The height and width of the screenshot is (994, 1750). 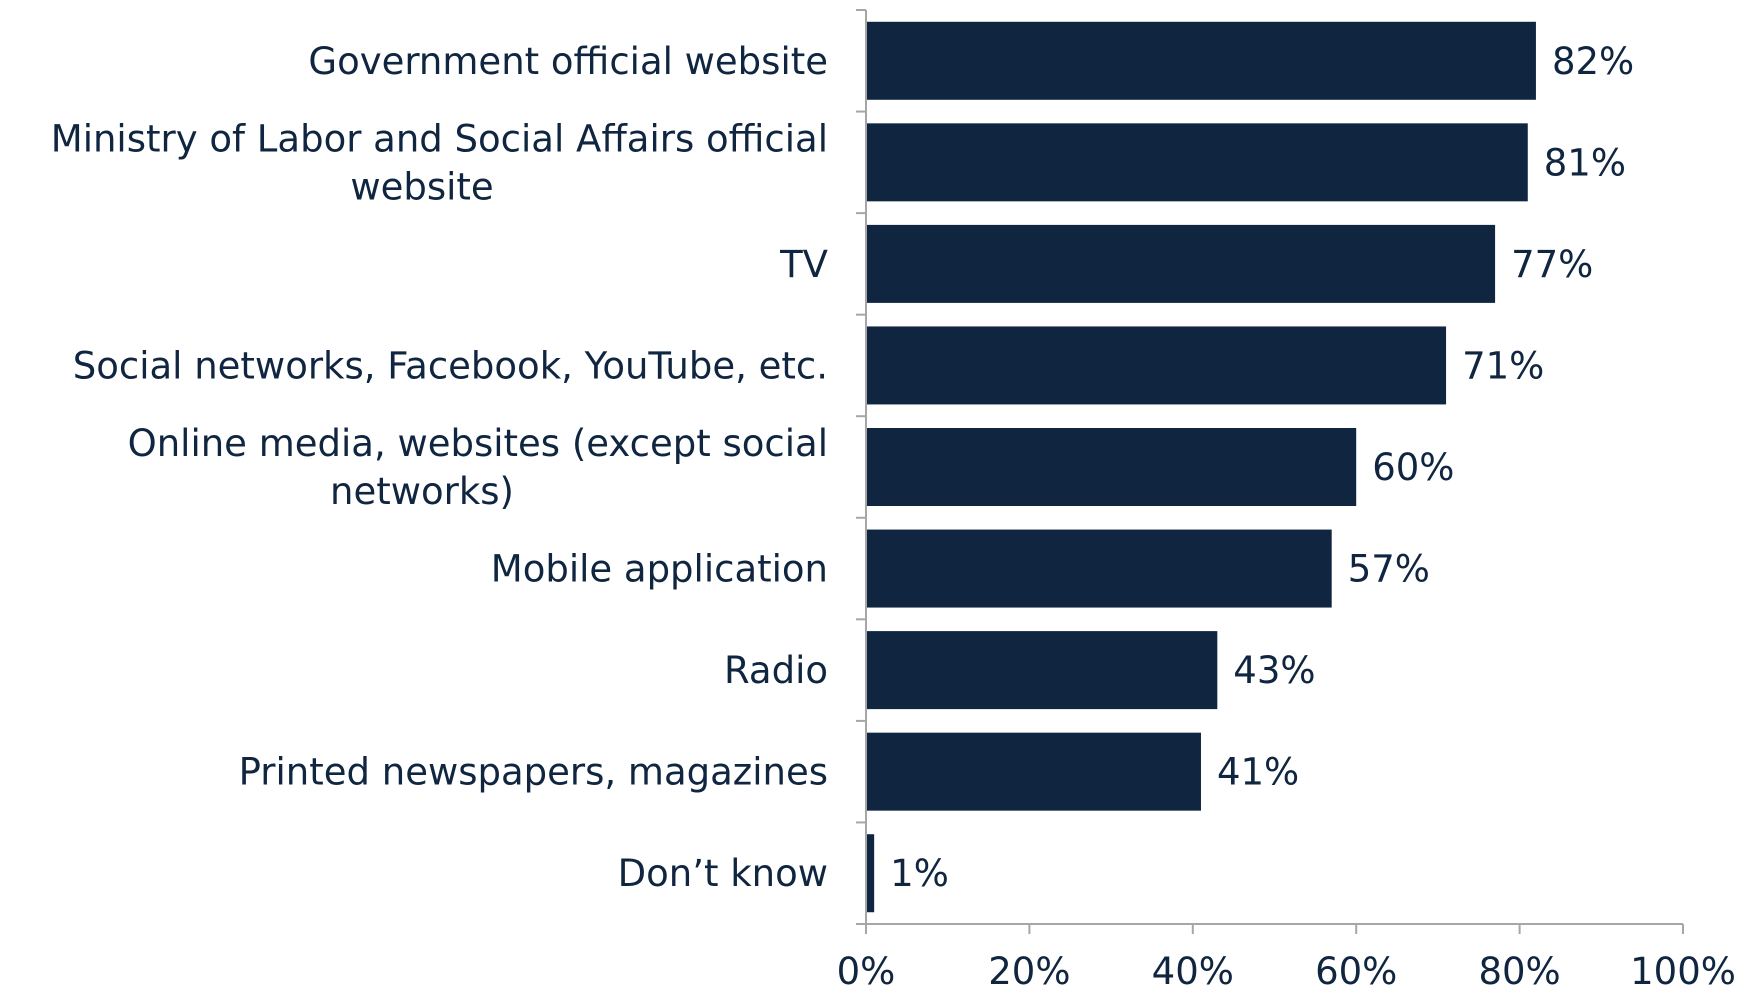 What do you see at coordinates (659, 569) in the screenshot?
I see `category-label-6: Mobile application` at bounding box center [659, 569].